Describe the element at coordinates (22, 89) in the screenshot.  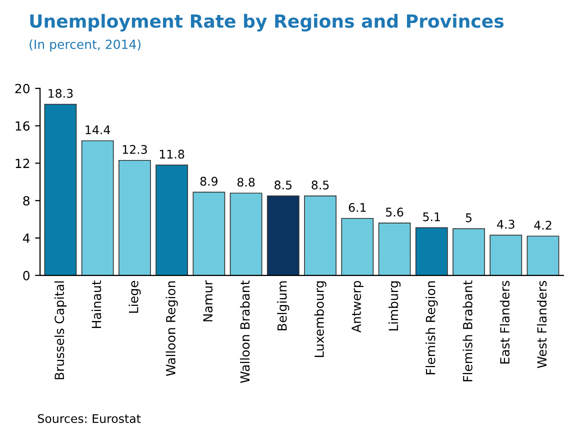
I see `y-tick-label: 20` at that location.